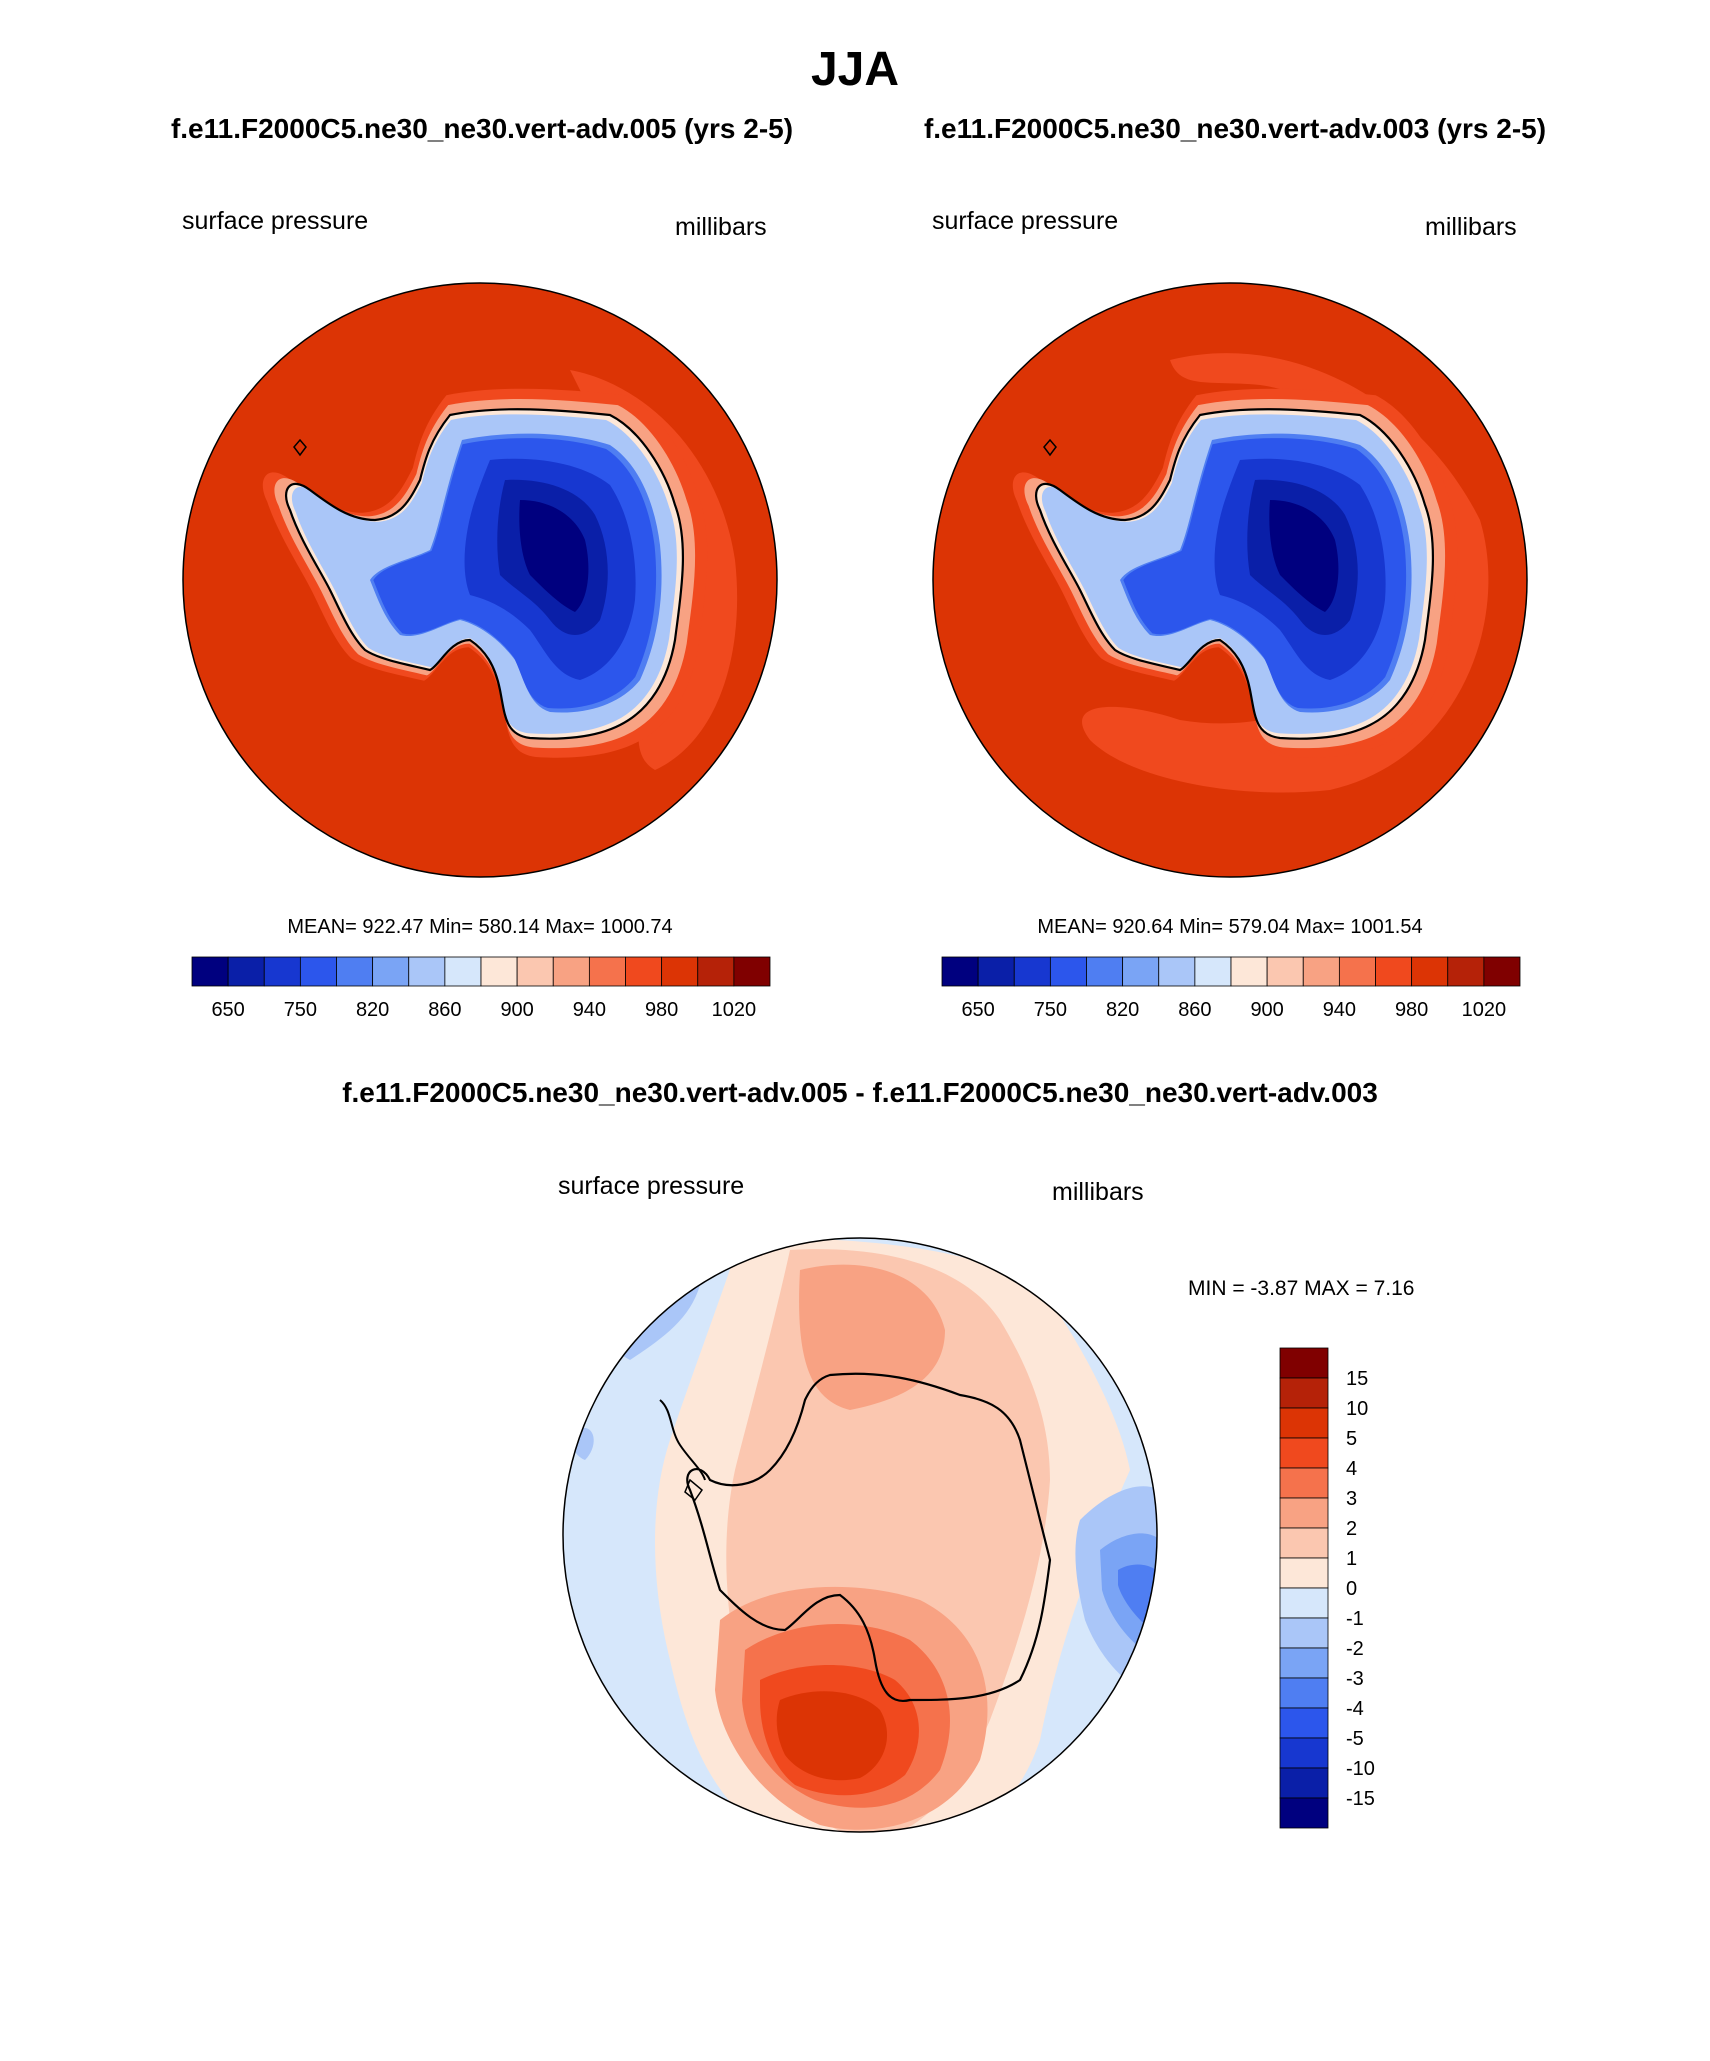 The height and width of the screenshot is (2061, 1710). I want to click on diff-colorbar-tick-label: -10, so click(1360, 1769).